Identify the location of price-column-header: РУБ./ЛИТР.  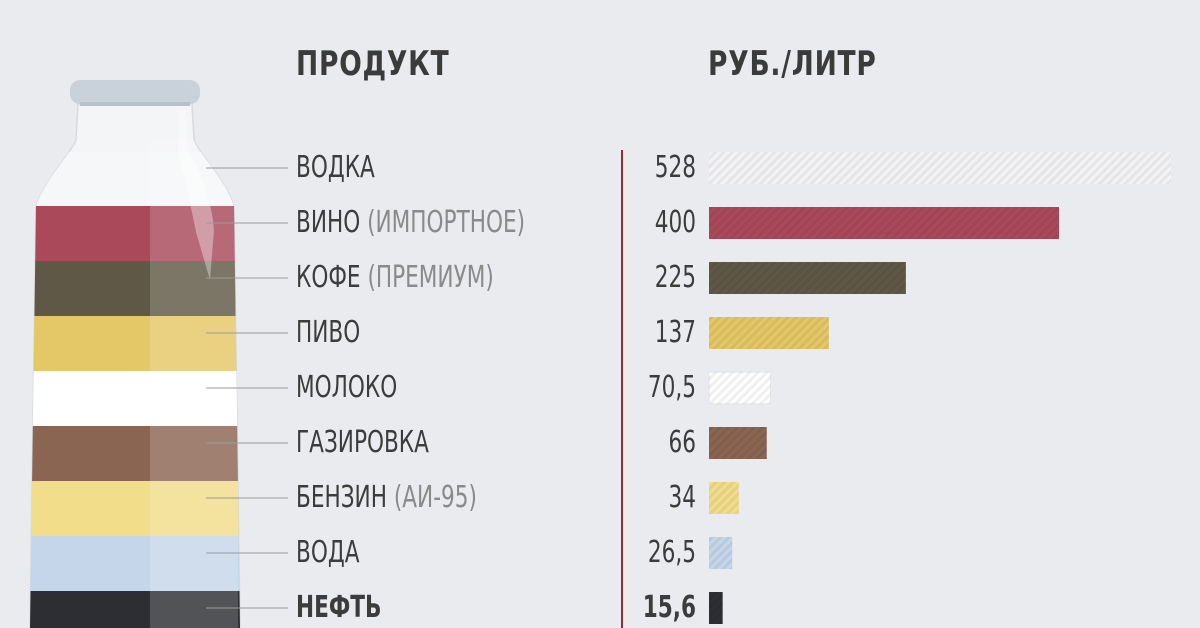
(792, 64).